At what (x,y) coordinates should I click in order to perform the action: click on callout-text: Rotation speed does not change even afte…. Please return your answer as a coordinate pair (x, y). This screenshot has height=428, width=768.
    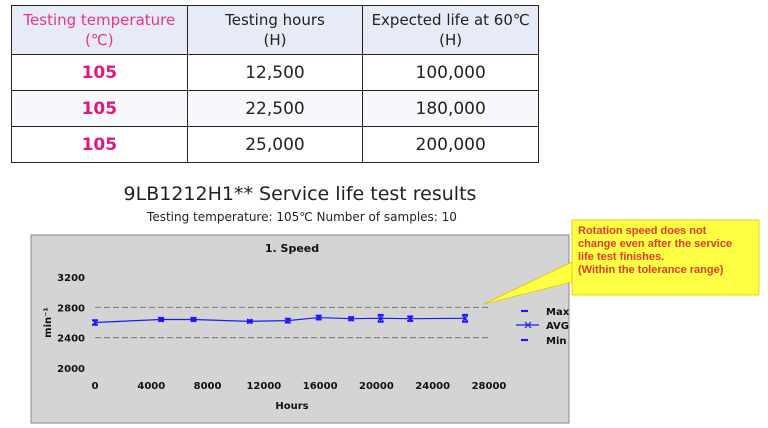
    Looking at the image, I should click on (667, 251).